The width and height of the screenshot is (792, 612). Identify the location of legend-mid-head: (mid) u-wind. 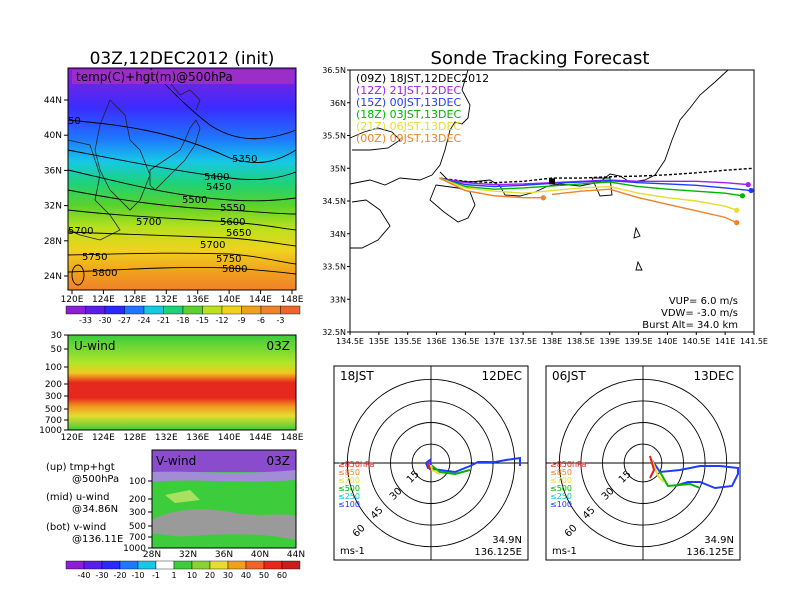
(77, 497).